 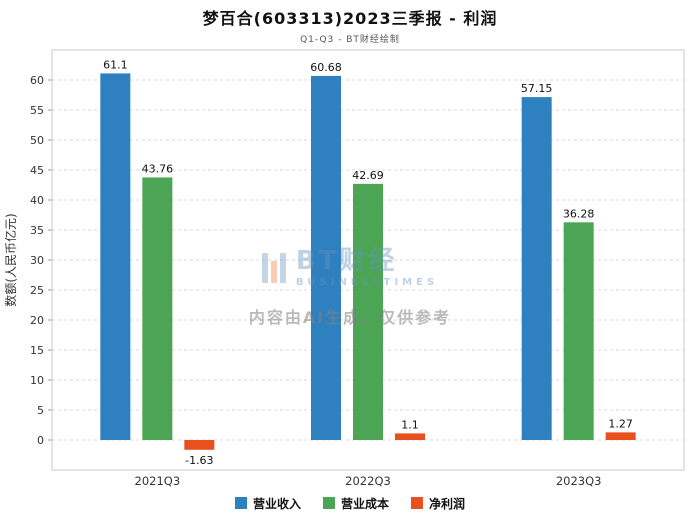 I want to click on bar-营业收入-2021Q3, so click(x=115, y=257).